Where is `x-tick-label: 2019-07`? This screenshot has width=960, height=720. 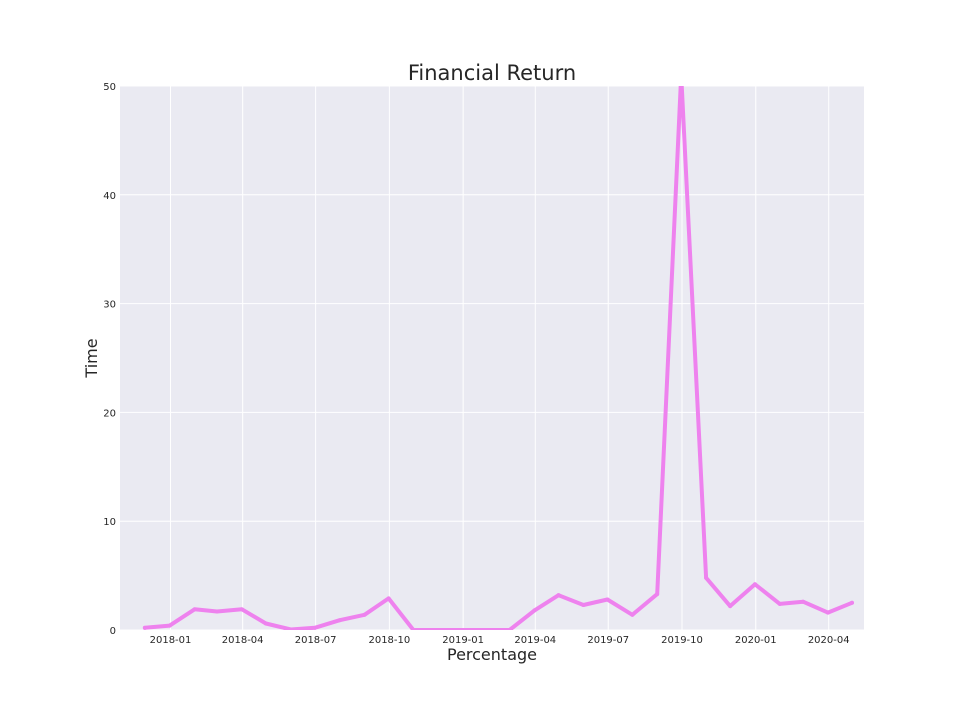 x-tick-label: 2019-07 is located at coordinates (608, 640).